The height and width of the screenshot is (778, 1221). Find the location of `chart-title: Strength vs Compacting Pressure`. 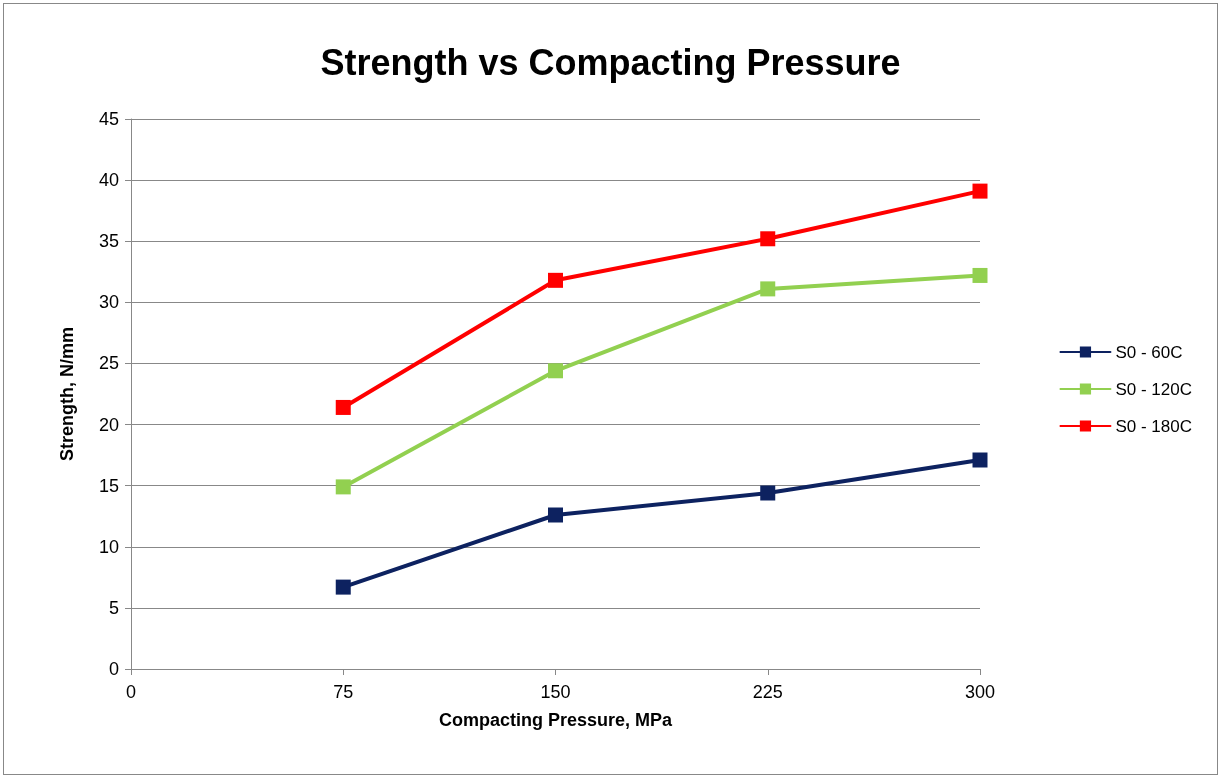

chart-title: Strength vs Compacting Pressure is located at coordinates (610, 62).